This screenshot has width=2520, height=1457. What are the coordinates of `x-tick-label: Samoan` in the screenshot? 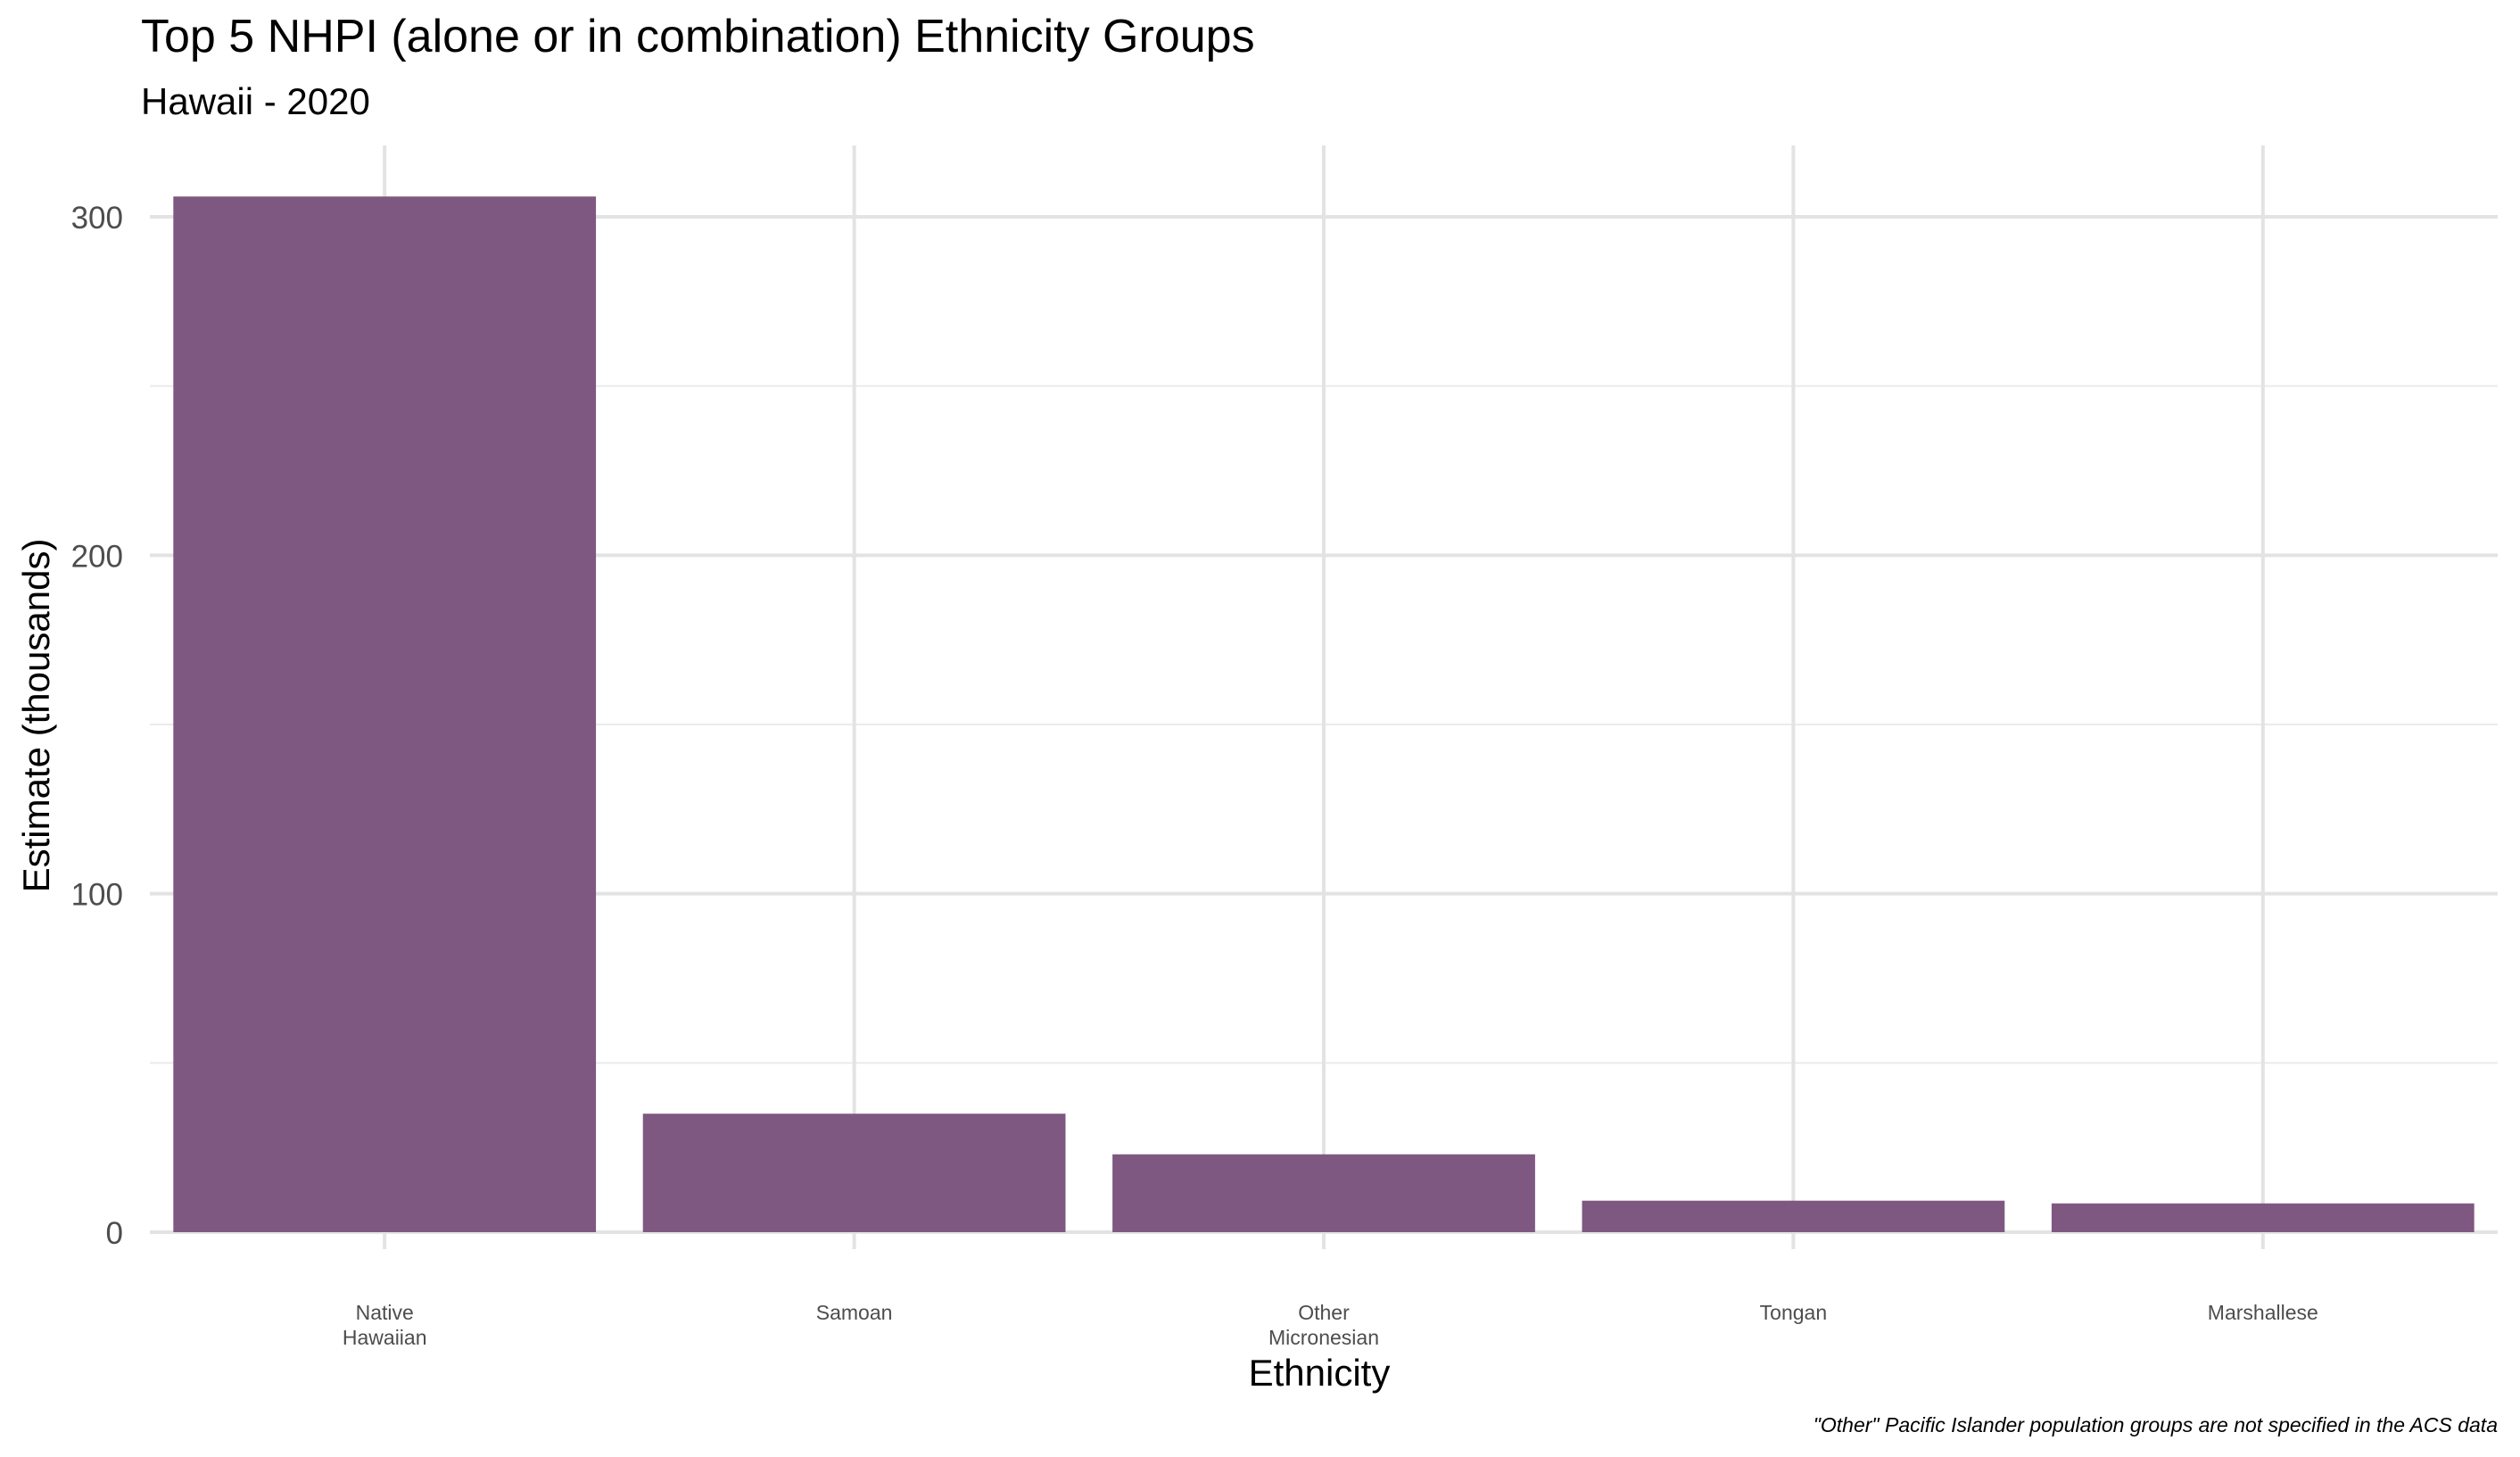 It's located at (854, 1312).